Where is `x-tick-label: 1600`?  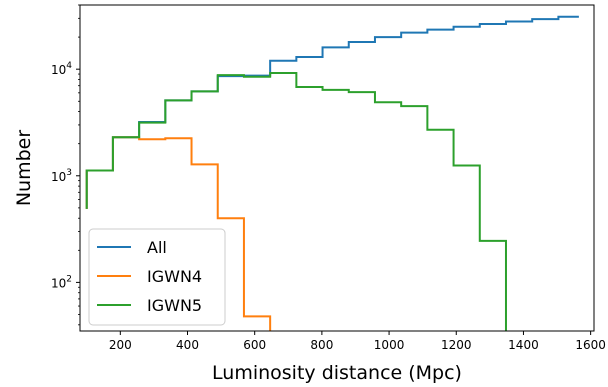 x-tick-label: 1600 is located at coordinates (590, 345).